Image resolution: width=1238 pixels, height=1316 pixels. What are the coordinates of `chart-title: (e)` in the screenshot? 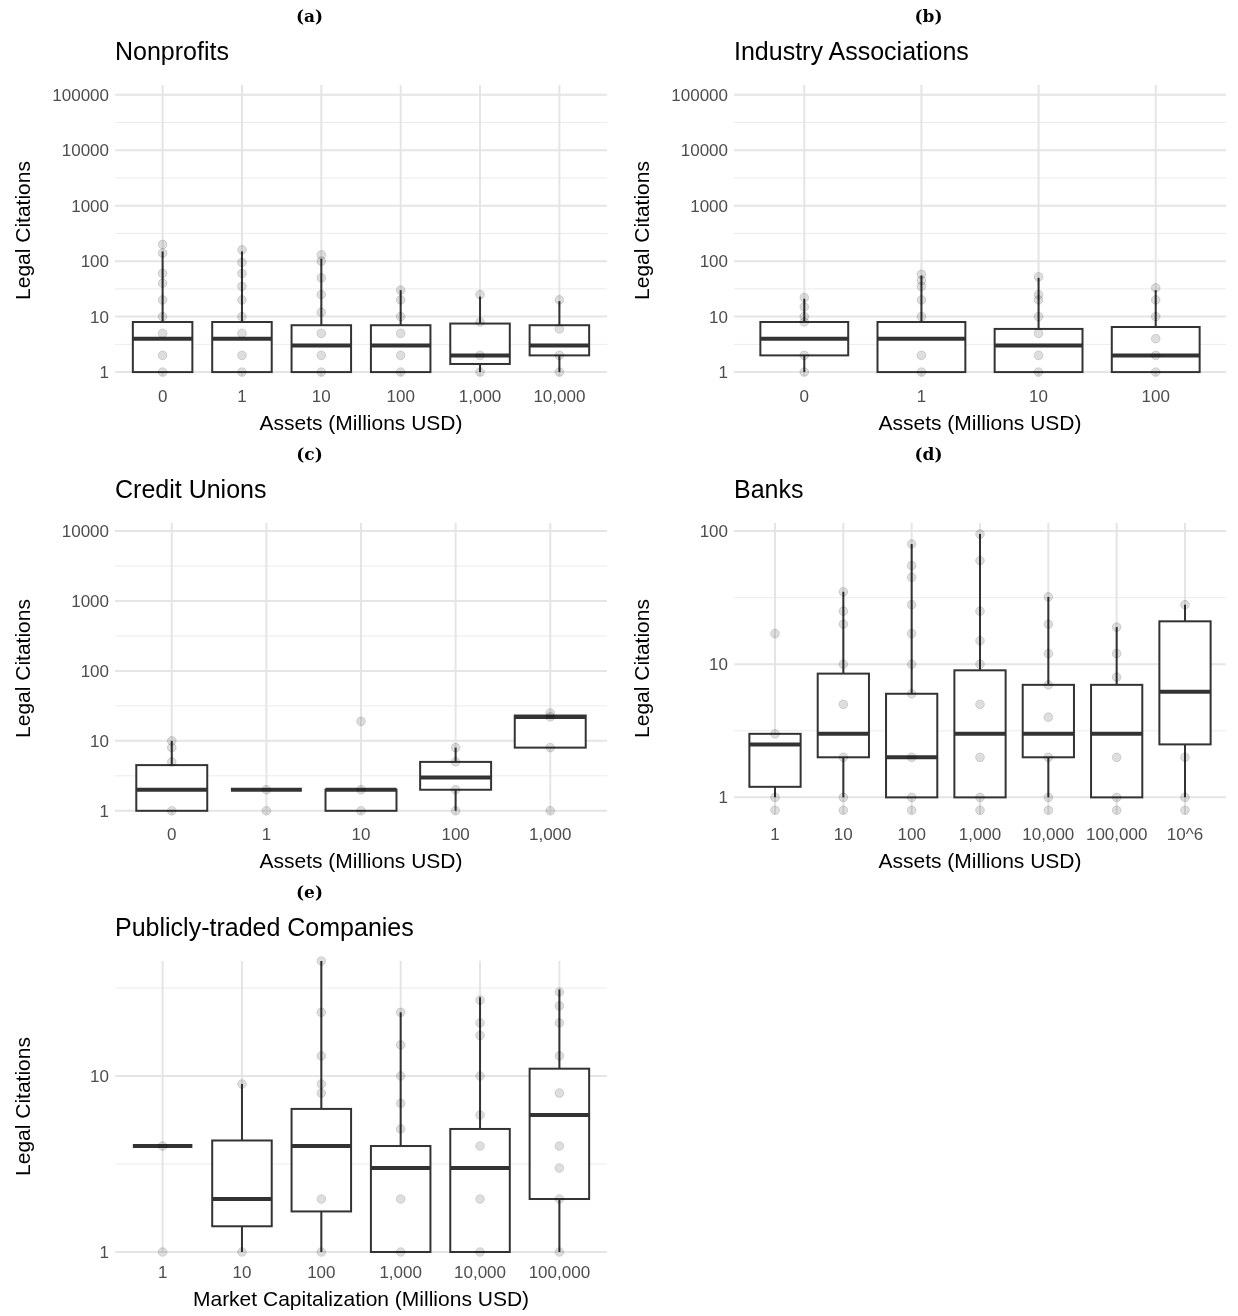 It's located at (309, 892).